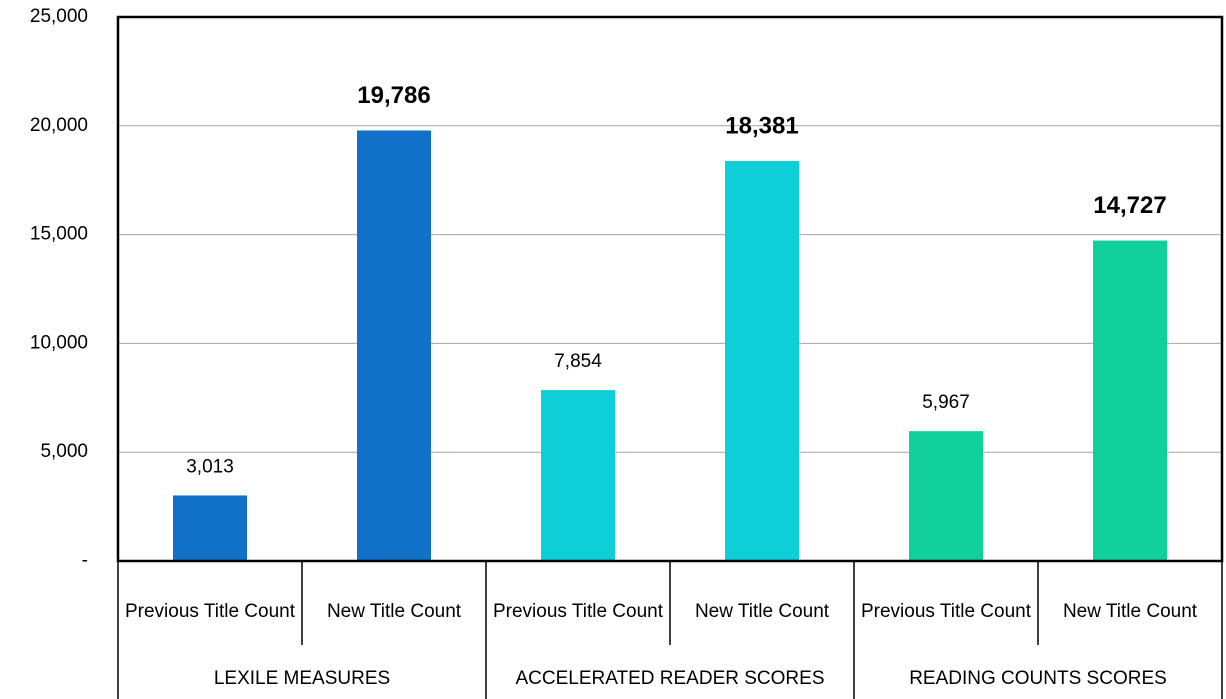  Describe the element at coordinates (578, 361) in the screenshot. I see `data-label: 7,854` at that location.